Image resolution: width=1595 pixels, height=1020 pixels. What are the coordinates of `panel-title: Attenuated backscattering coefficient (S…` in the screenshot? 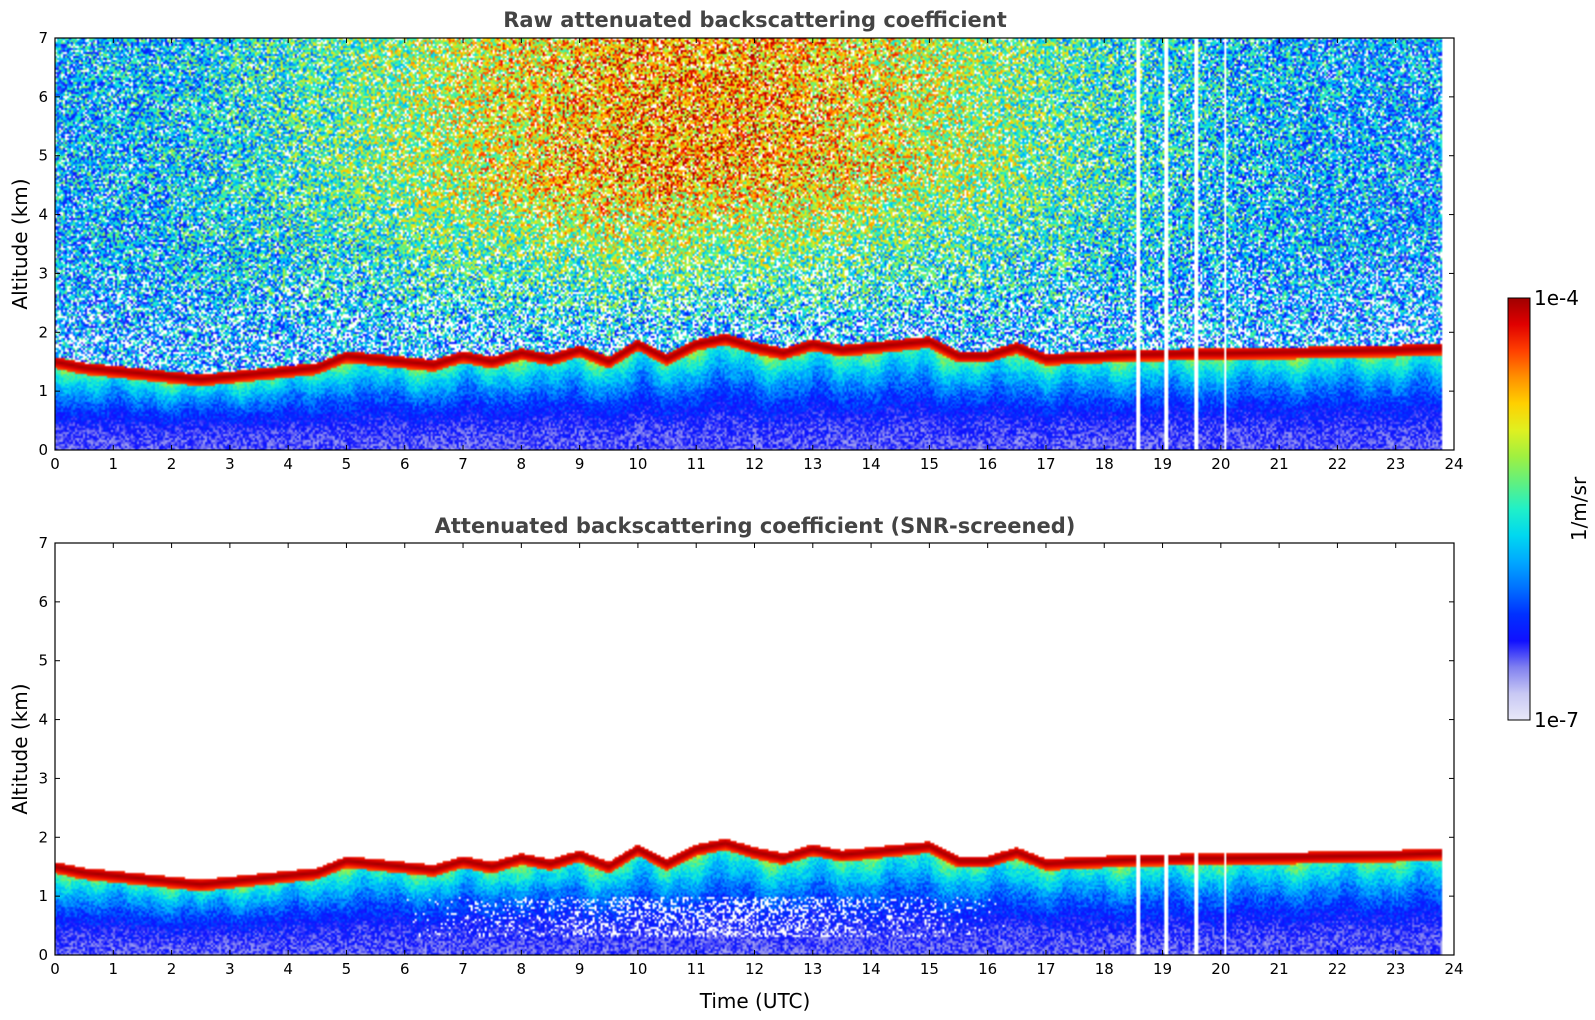 It's located at (755, 526).